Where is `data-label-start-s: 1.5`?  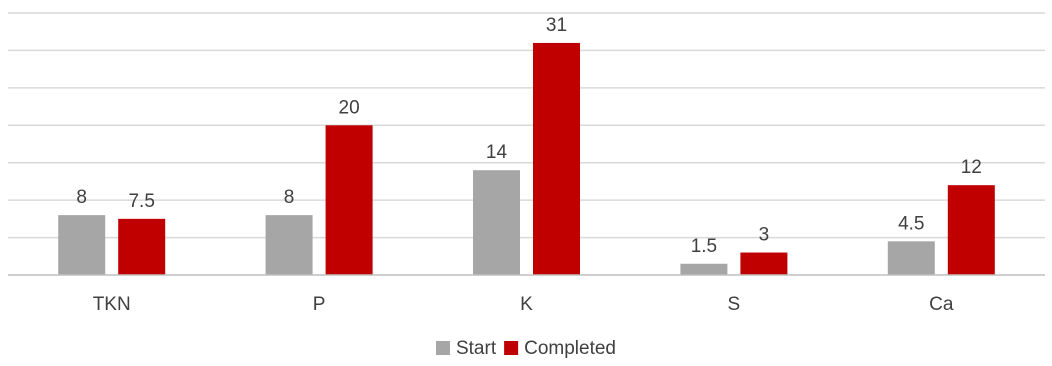
data-label-start-s: 1.5 is located at coordinates (704, 246).